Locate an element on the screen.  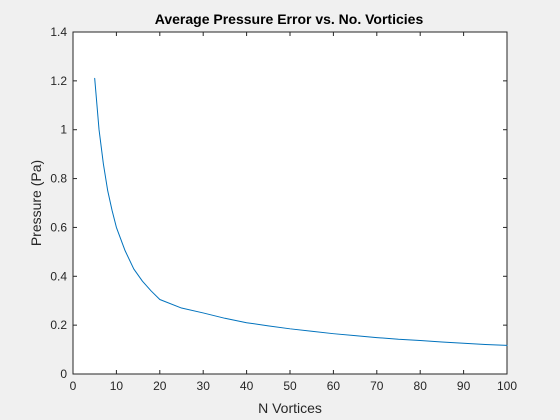
x-tick-label: 70 is located at coordinates (377, 386).